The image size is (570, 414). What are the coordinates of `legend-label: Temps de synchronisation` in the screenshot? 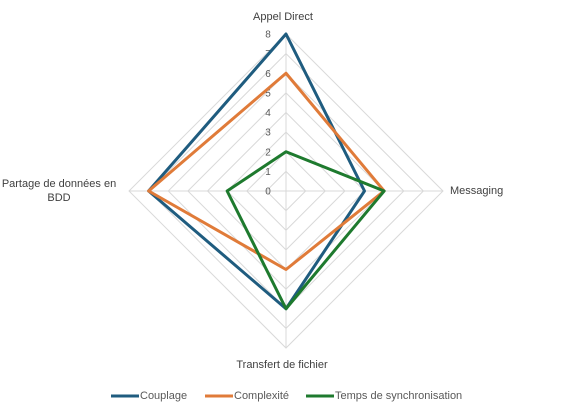 It's located at (398, 396).